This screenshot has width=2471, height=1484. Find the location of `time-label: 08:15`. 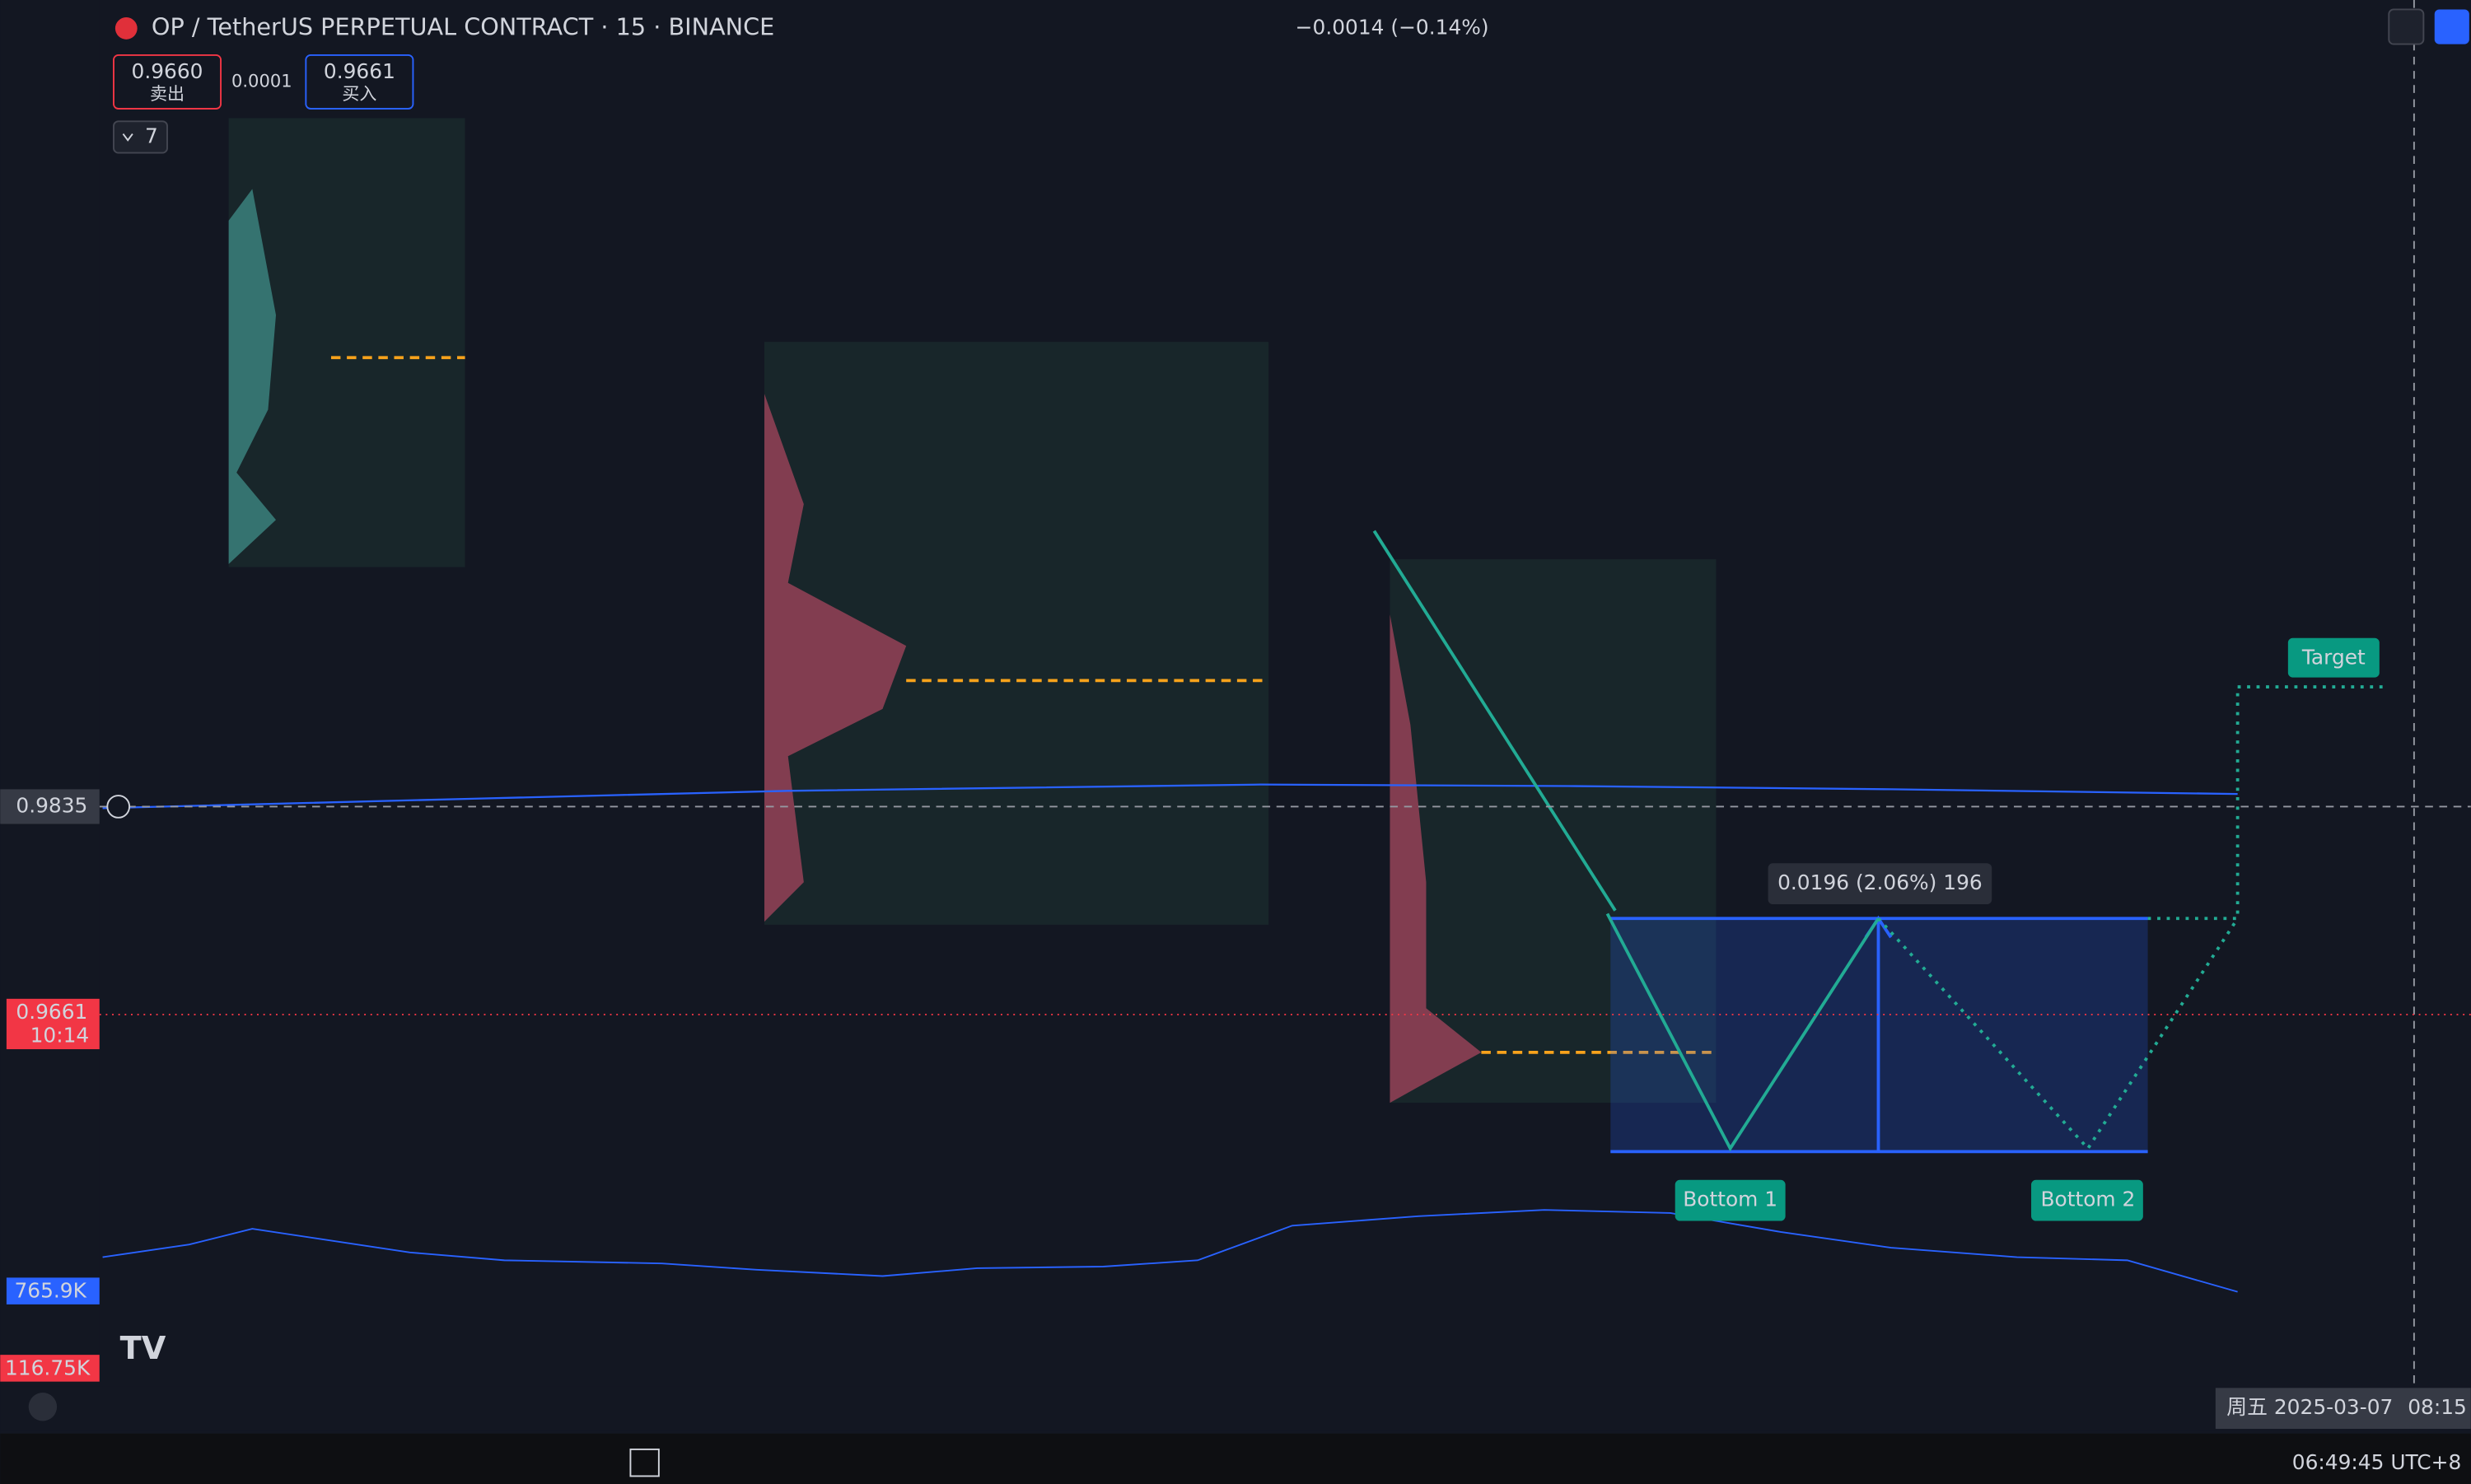

time-label: 08:15 is located at coordinates (2437, 1407).